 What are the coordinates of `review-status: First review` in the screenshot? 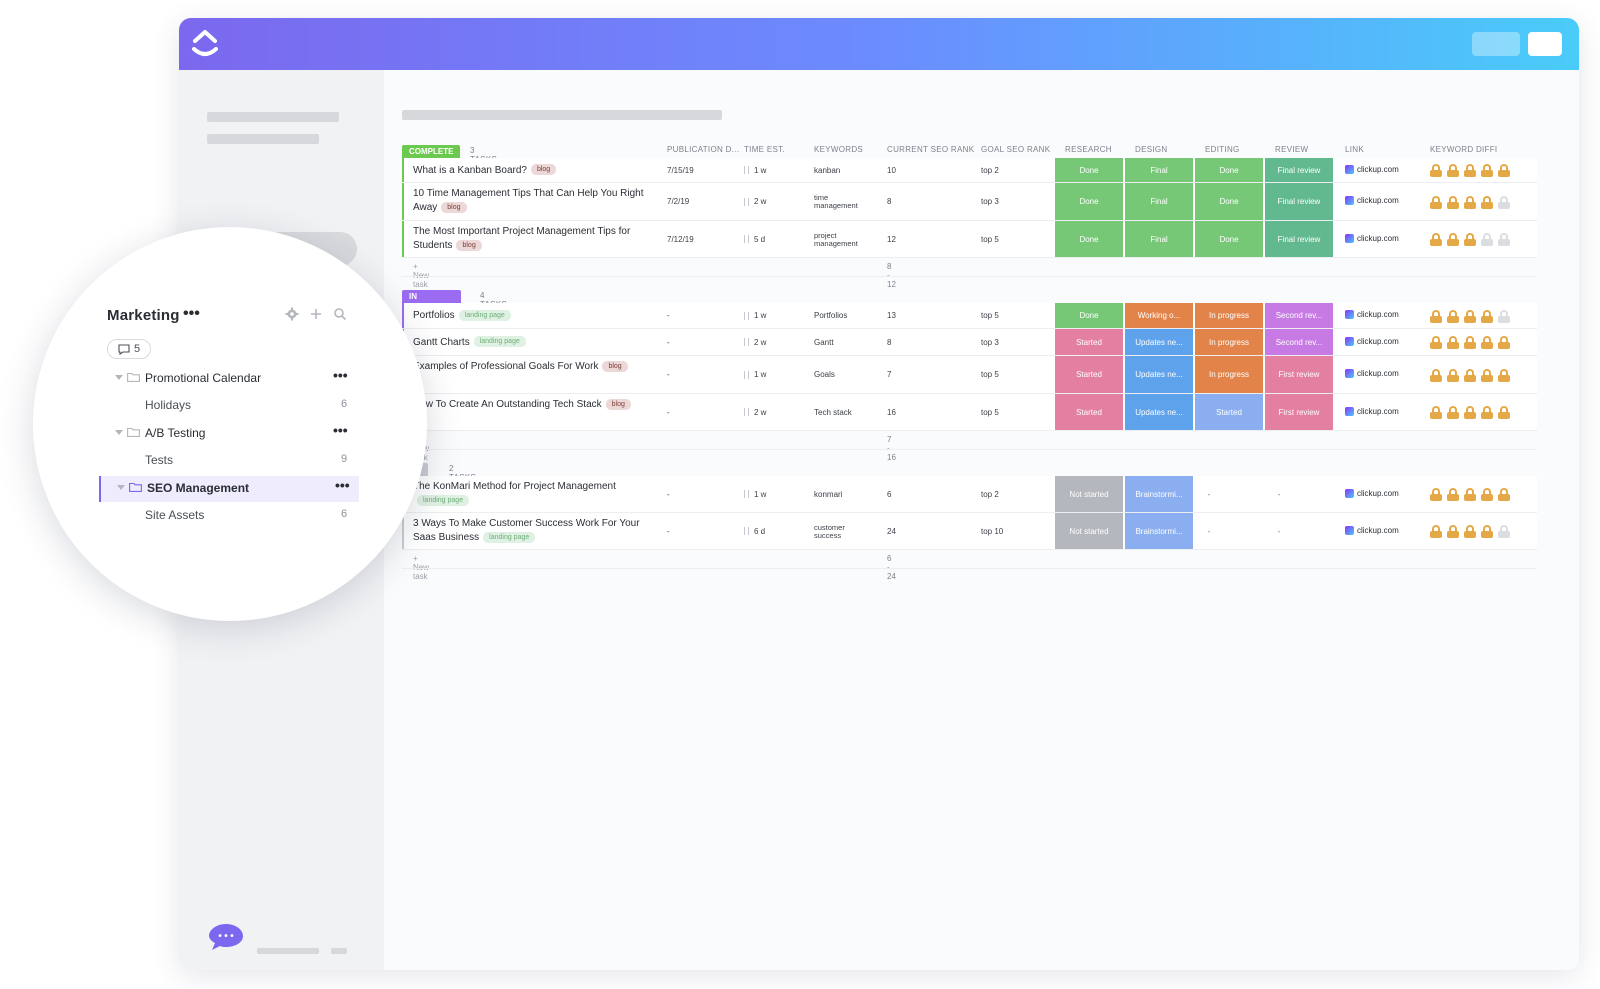 It's located at (1299, 412).